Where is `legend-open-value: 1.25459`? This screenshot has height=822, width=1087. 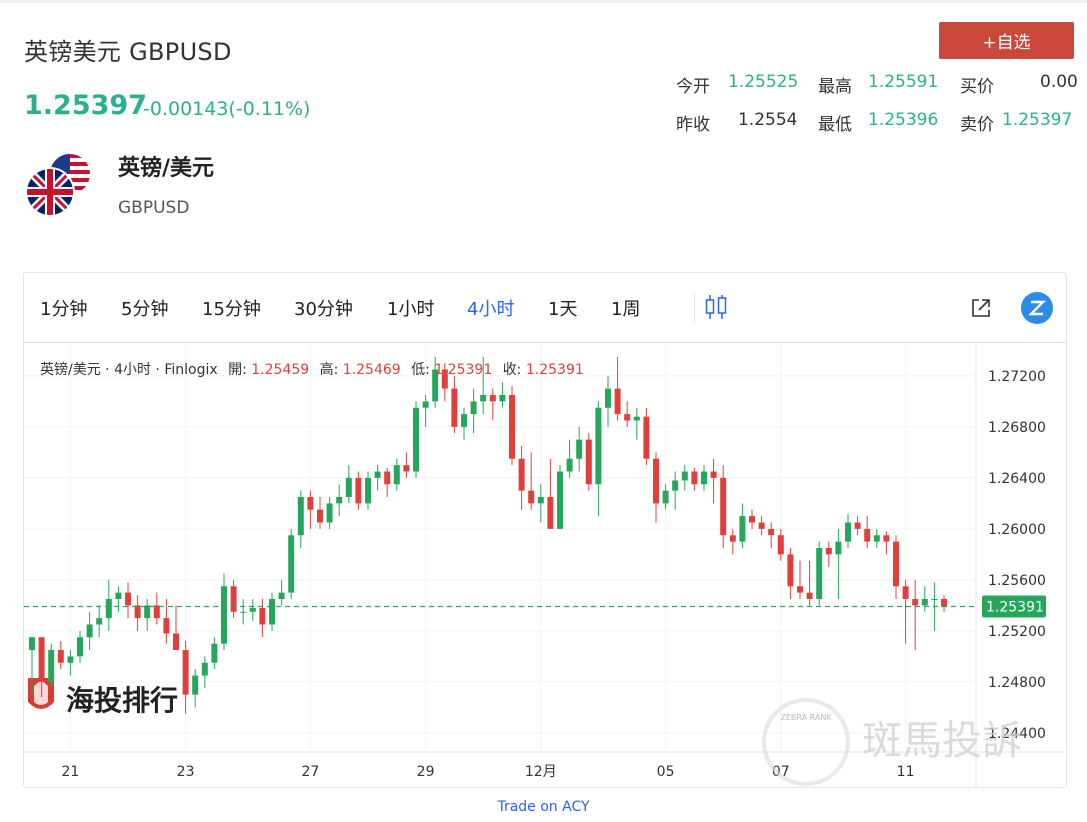 legend-open-value: 1.25459 is located at coordinates (280, 370).